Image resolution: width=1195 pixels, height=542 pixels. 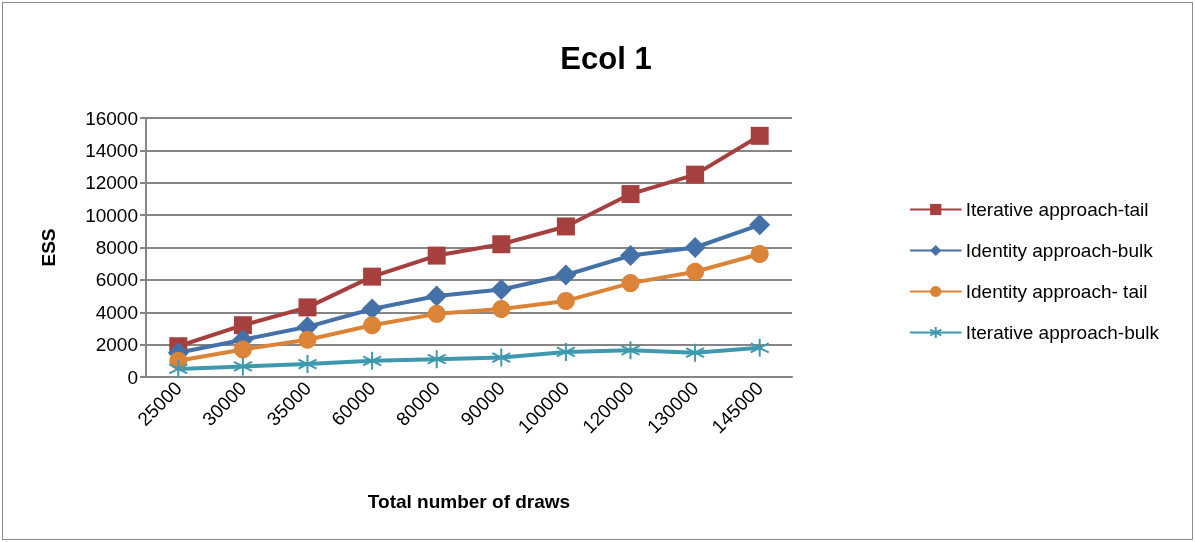 I want to click on y-tick-label: 14000, so click(x=111, y=150).